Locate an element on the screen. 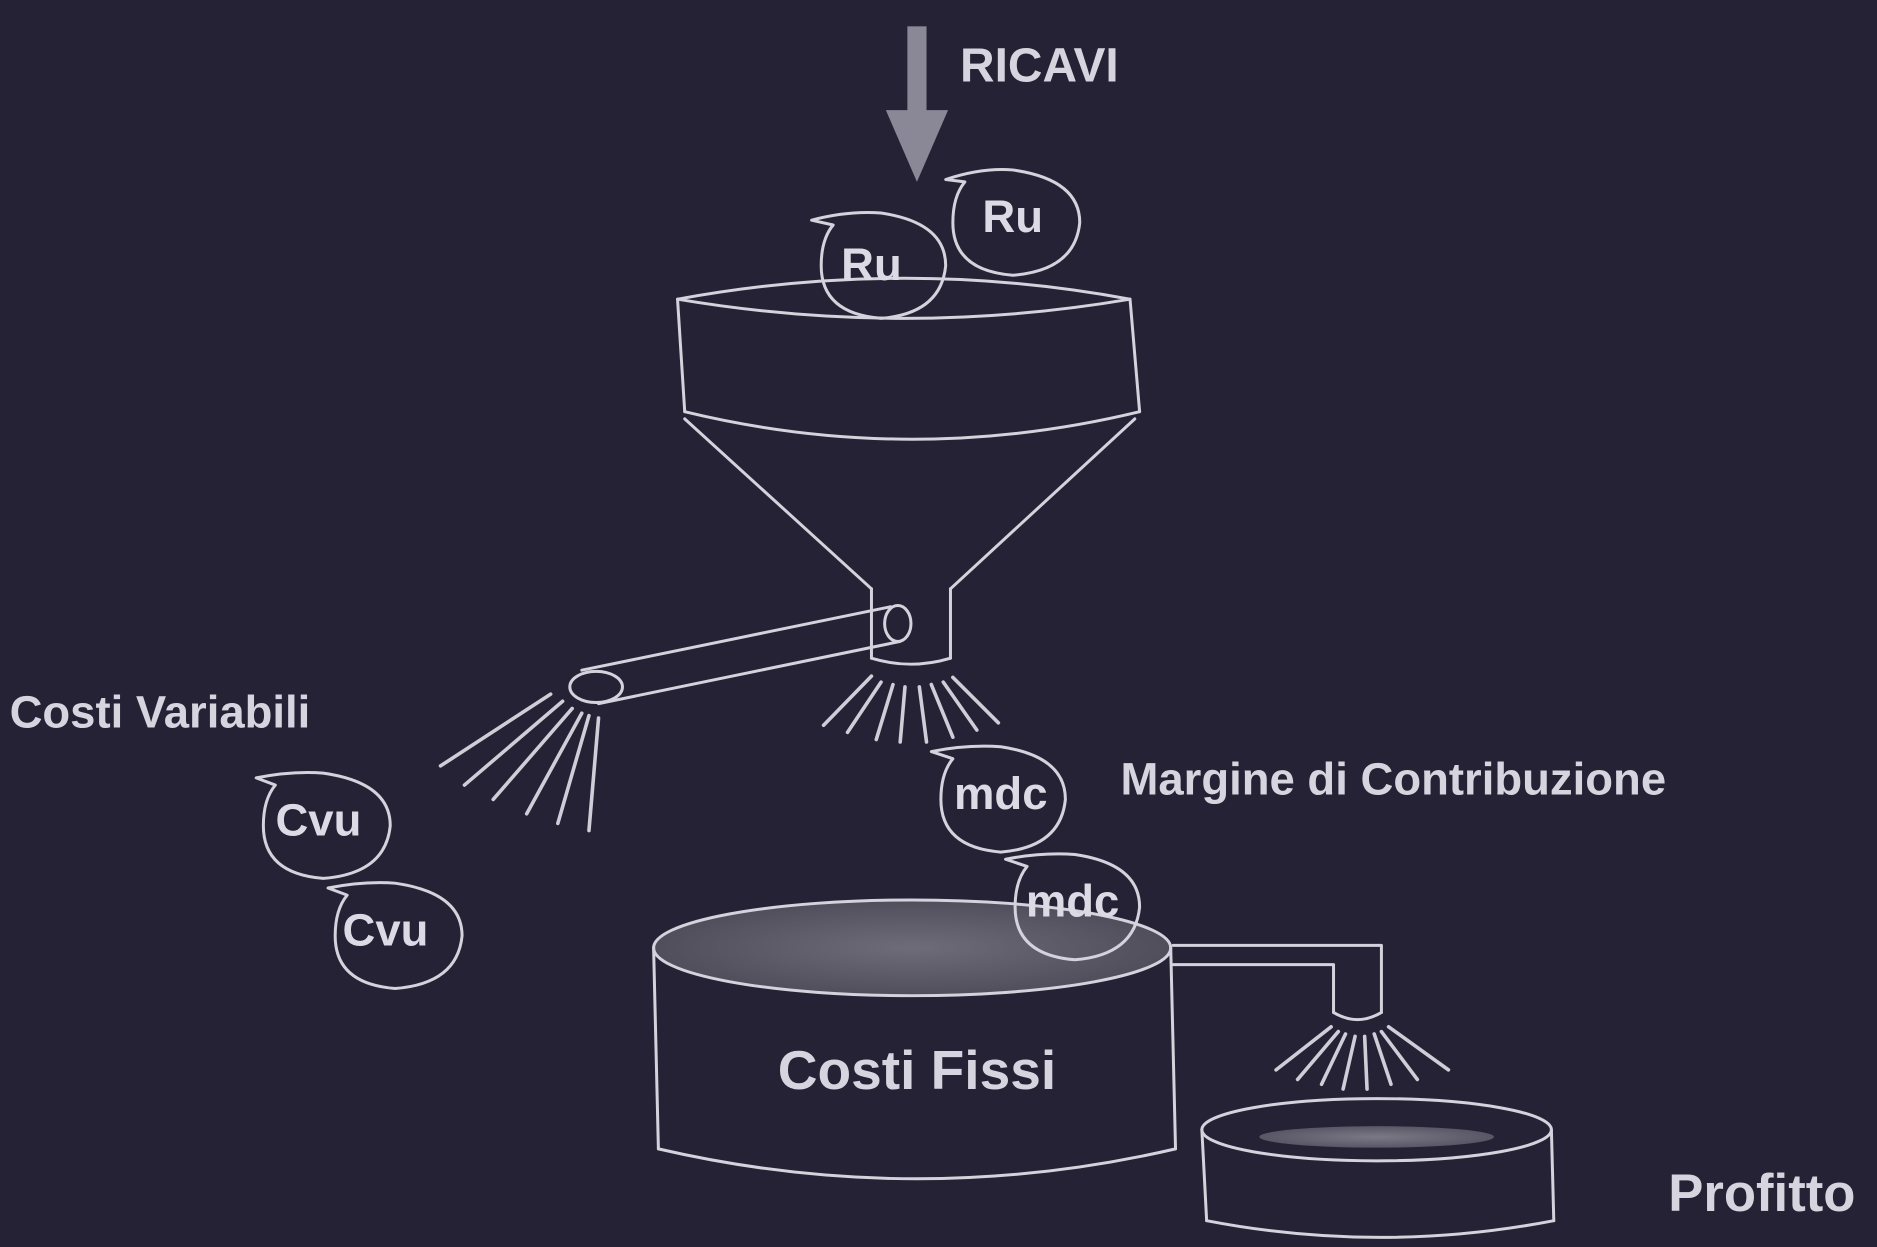 The height and width of the screenshot is (1247, 1877). profit-label: Profitto is located at coordinates (1761, 1193).